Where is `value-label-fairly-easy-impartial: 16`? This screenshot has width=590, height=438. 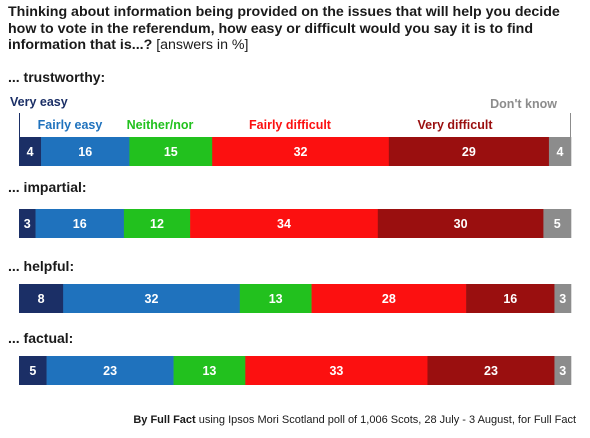
value-label-fairly-easy-impartial: 16 is located at coordinates (80, 224).